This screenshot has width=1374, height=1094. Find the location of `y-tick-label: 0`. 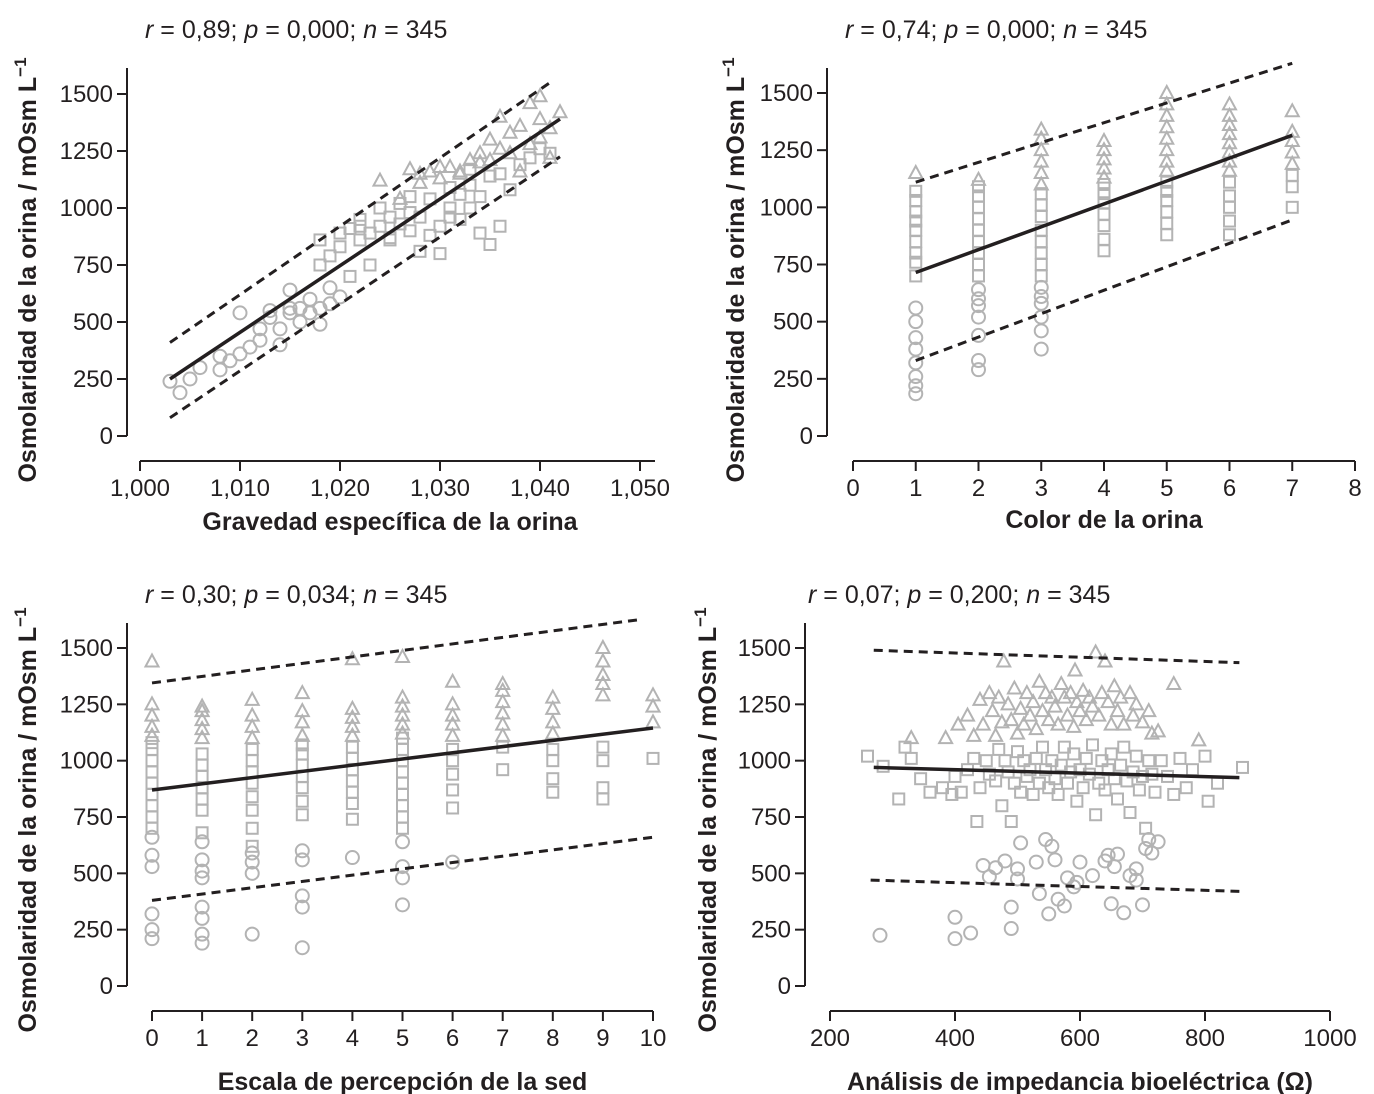

y-tick-label: 0 is located at coordinates (106, 436).